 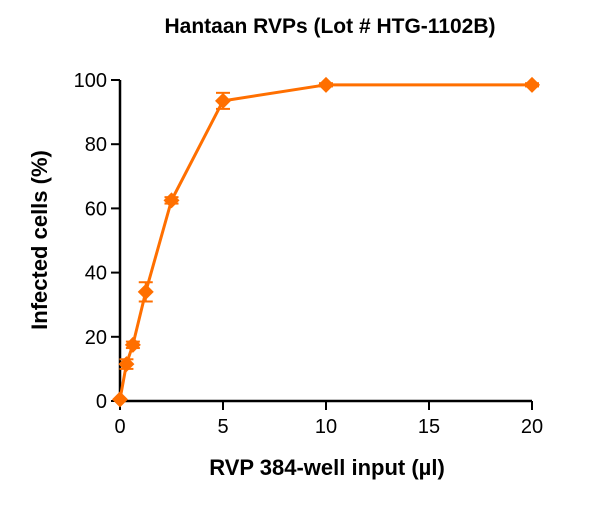 I want to click on y-tick-label: 100, so click(x=90, y=81).